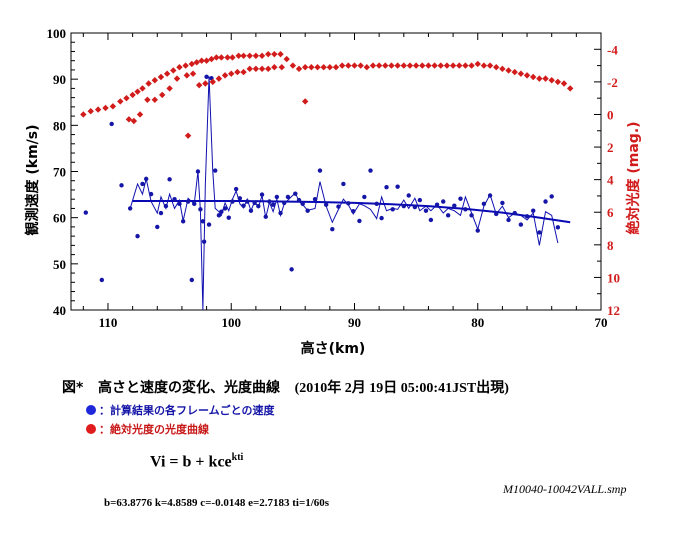  I want to click on x-tick-label: 110, so click(108, 322).